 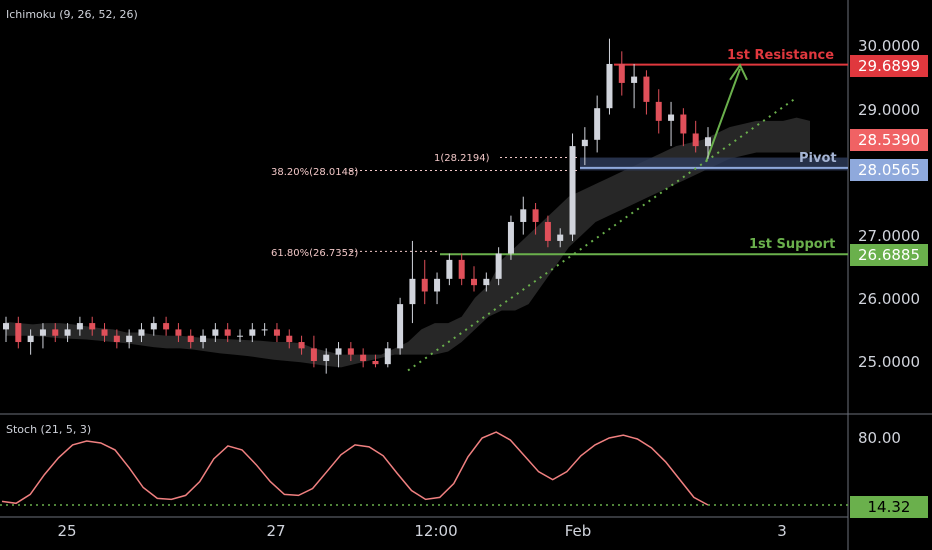 I want to click on y-tick-label: 30.0000, so click(x=889, y=46).